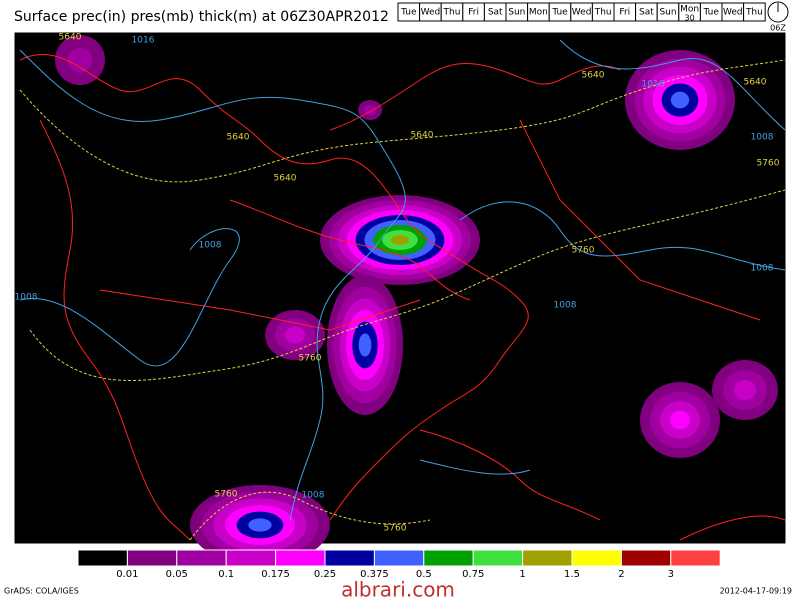 This screenshot has width=800, height=600. Describe the element at coordinates (325, 574) in the screenshot. I see `colorbar-label: 0.25` at that location.